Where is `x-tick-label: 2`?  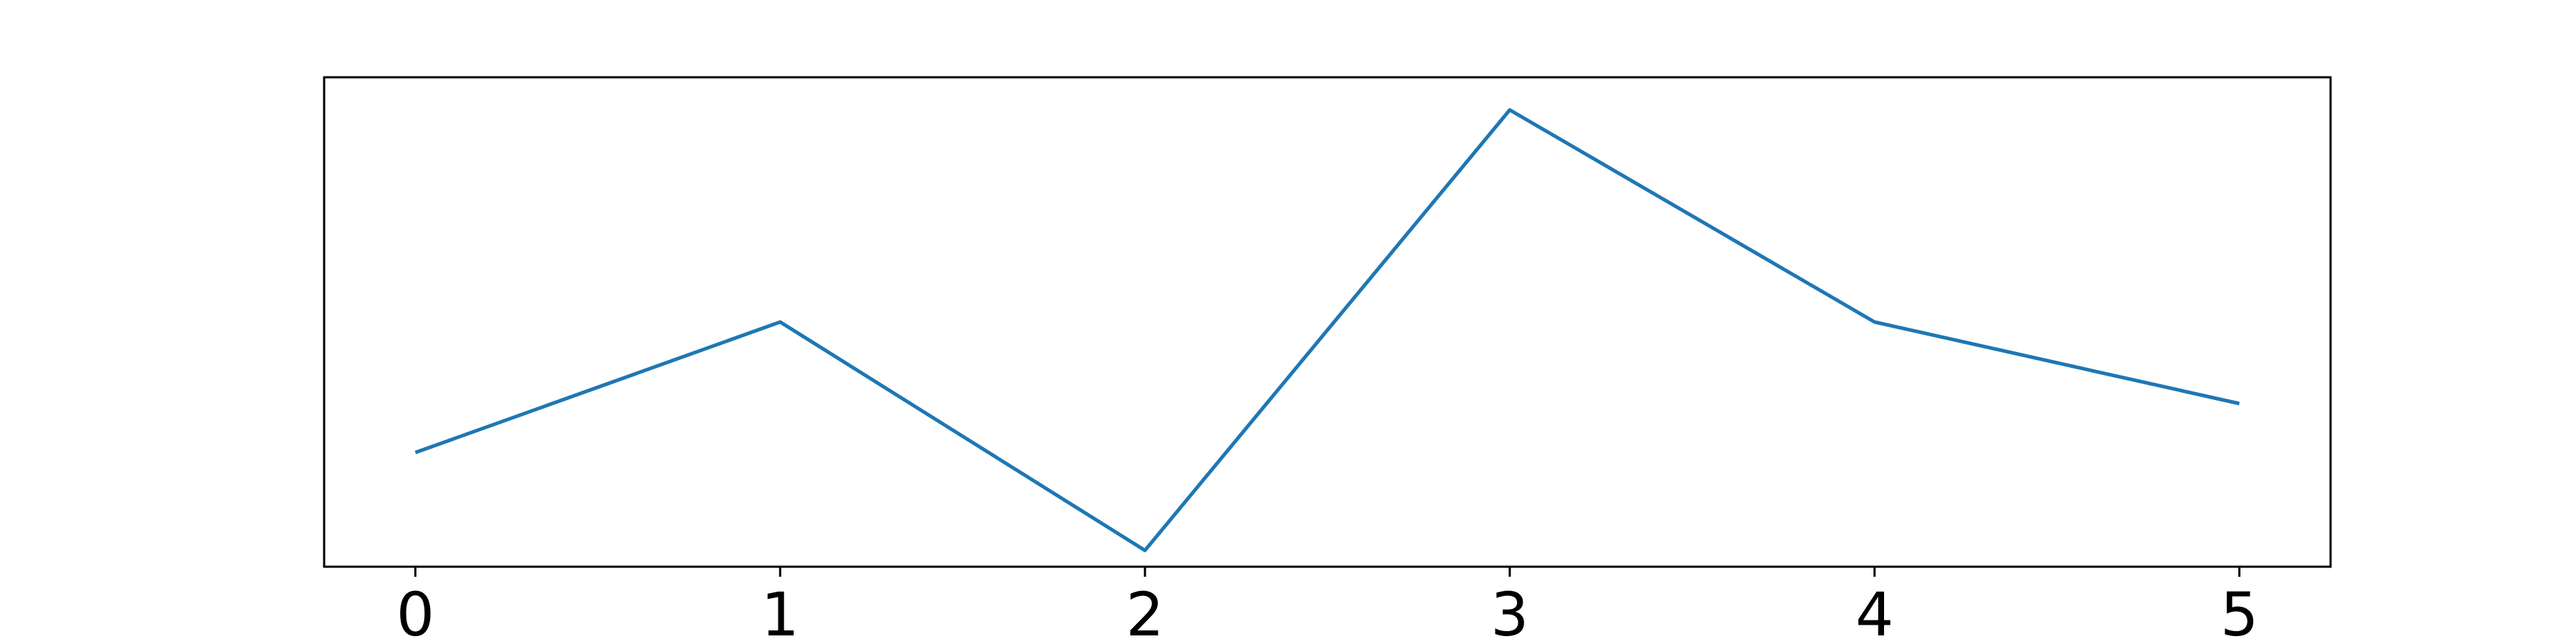
x-tick-label: 2 is located at coordinates (1144, 612).